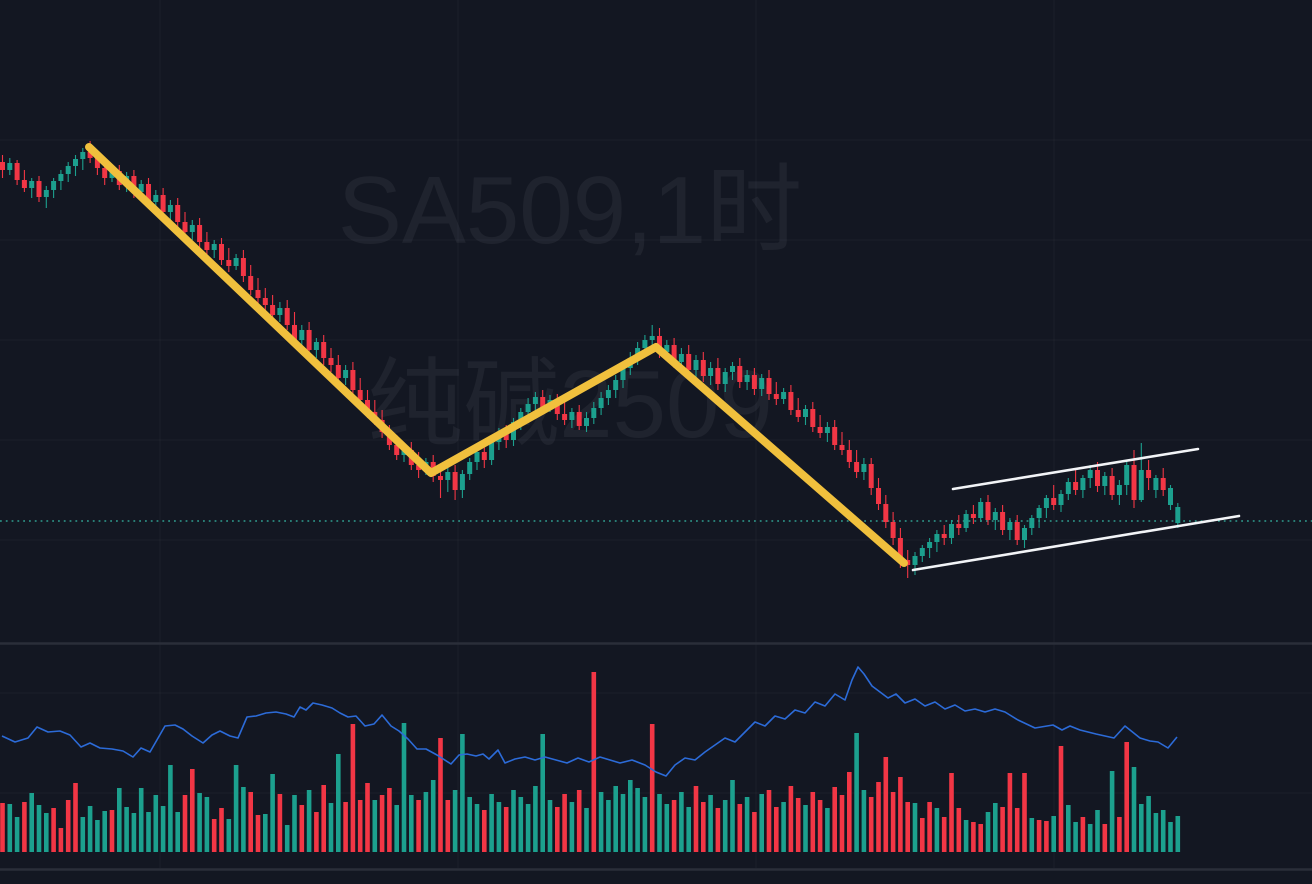 The image size is (1312, 884). What do you see at coordinates (1076, 543) in the screenshot?
I see `channel-lower-line` at bounding box center [1076, 543].